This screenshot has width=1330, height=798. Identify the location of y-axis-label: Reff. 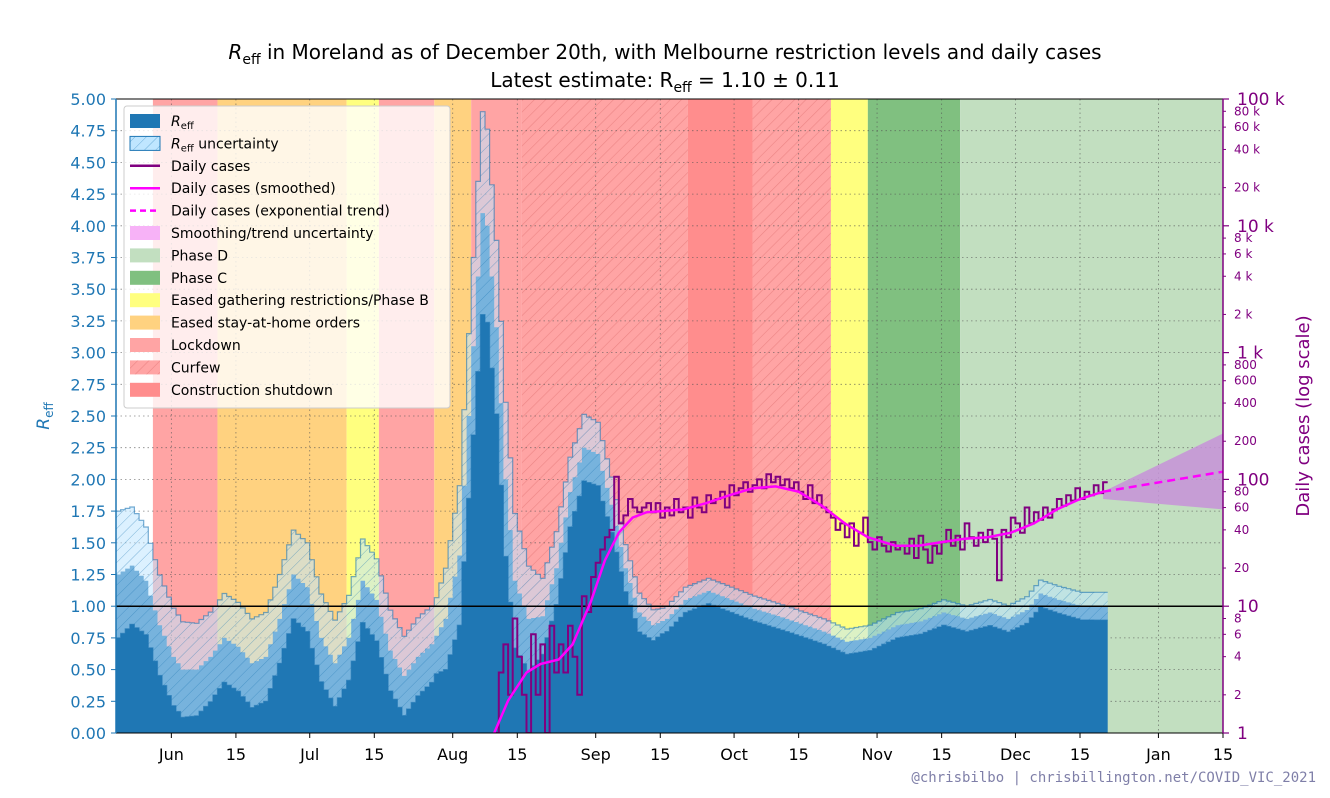
(45, 416).